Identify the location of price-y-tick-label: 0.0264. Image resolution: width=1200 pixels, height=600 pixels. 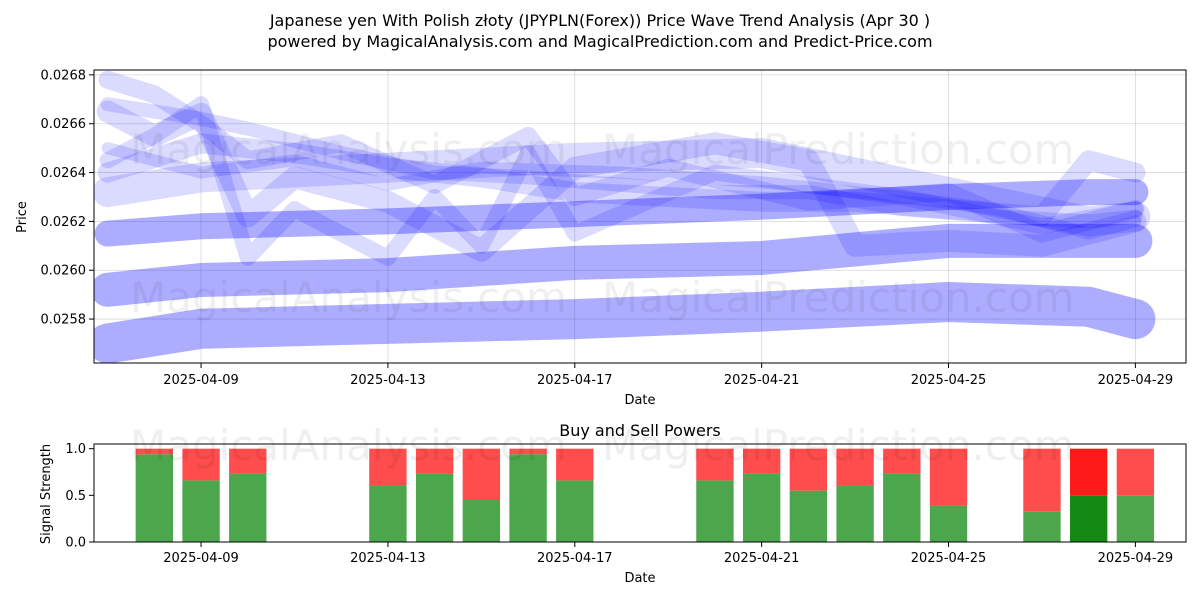
(64, 173).